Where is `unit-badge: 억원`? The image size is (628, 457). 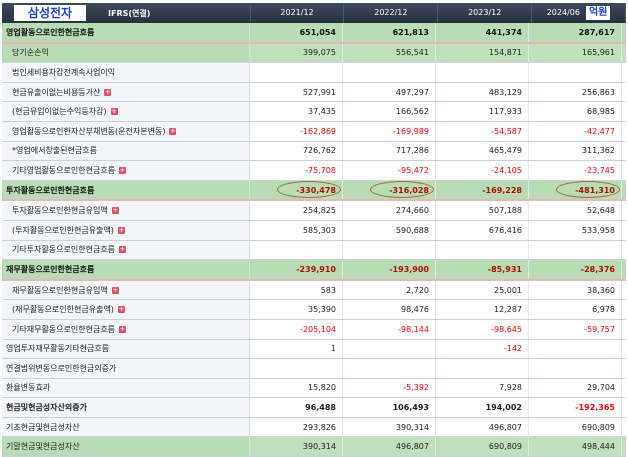 unit-badge: 억원 is located at coordinates (598, 13).